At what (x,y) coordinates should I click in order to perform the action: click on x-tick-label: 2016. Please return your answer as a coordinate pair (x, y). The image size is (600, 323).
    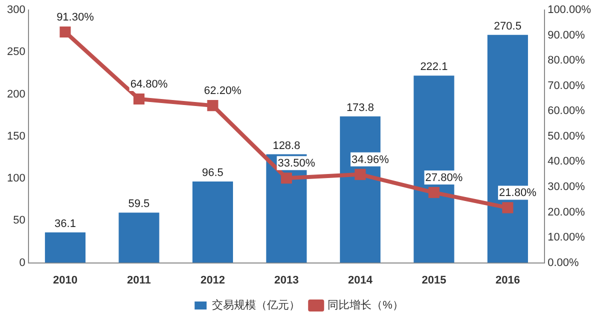
    Looking at the image, I should click on (507, 280).